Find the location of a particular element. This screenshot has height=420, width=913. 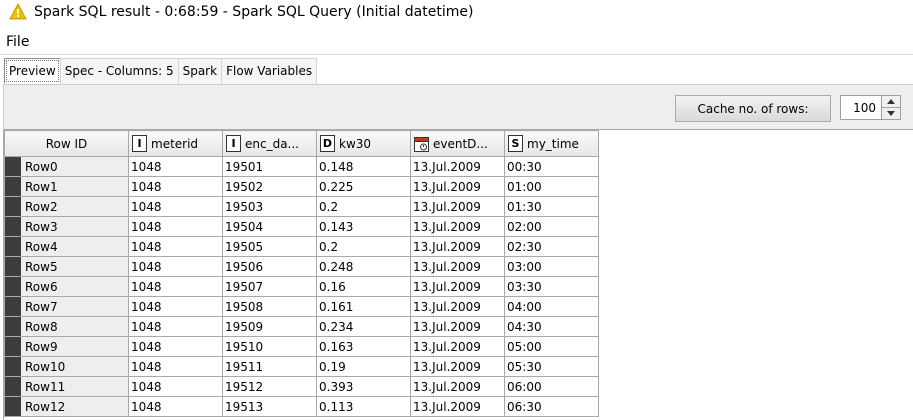

table-cell: 19503 is located at coordinates (269, 206).